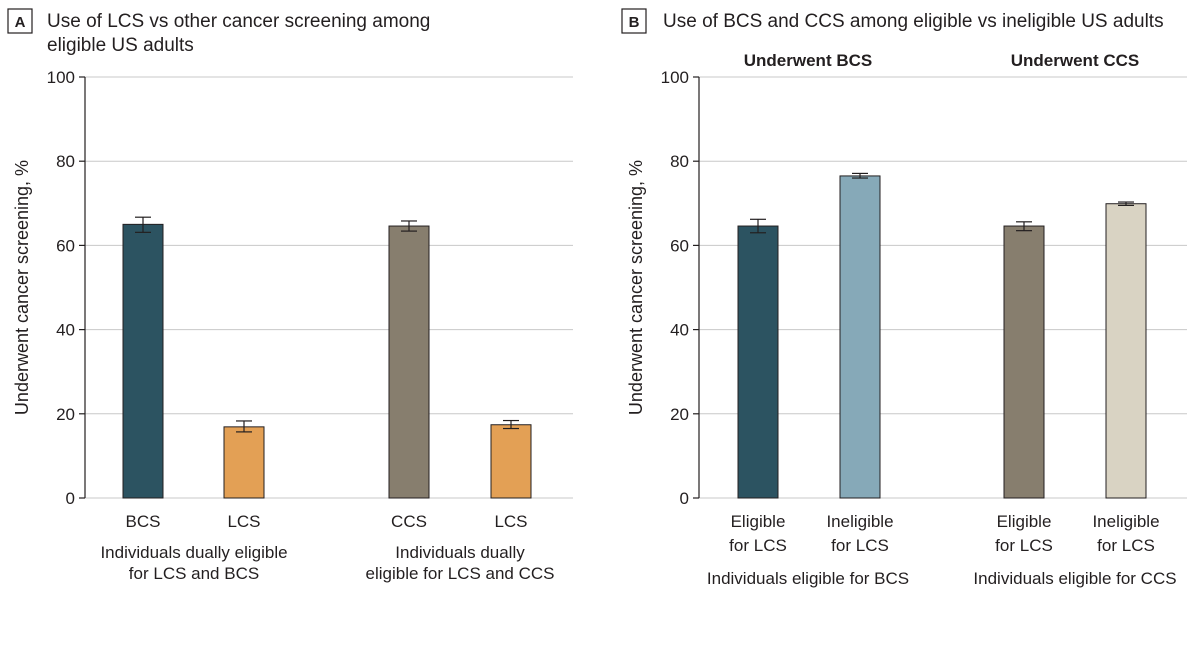  I want to click on category-label: BCS, so click(143, 521).